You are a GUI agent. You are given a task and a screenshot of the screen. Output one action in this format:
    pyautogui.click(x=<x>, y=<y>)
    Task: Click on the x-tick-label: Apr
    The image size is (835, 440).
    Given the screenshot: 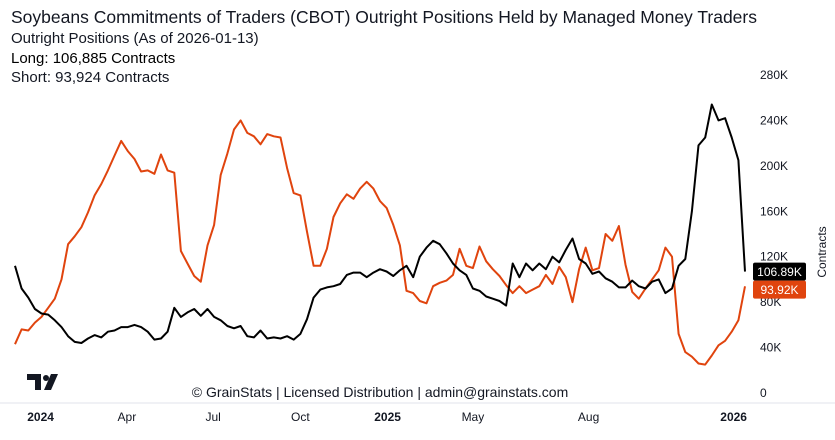 What is the action you would take?
    pyautogui.click(x=127, y=417)
    